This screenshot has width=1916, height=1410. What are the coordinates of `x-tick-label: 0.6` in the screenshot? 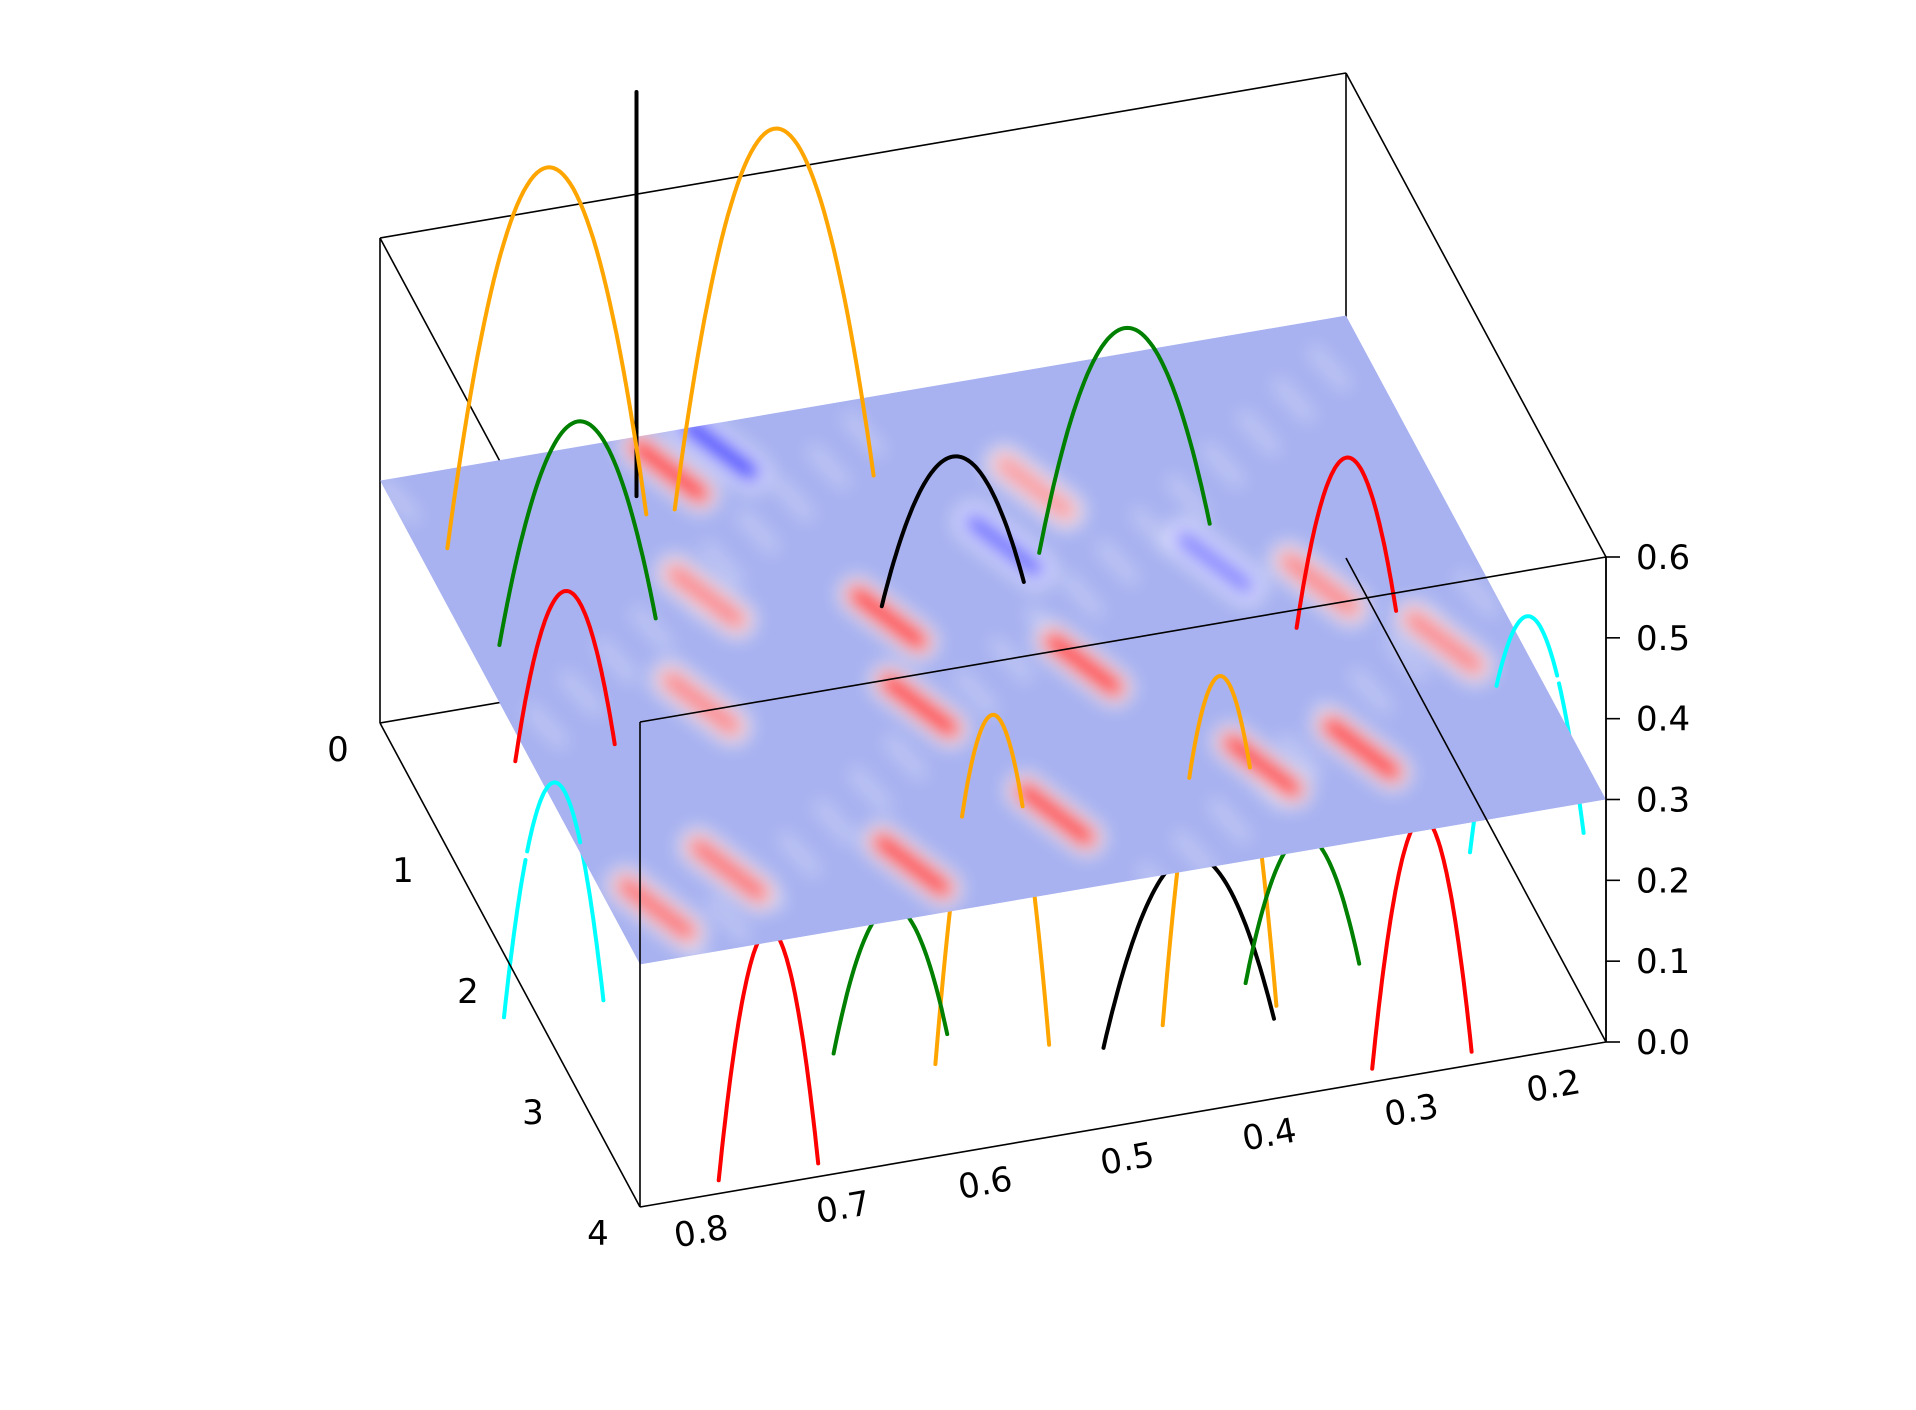 It's located at (985, 1183).